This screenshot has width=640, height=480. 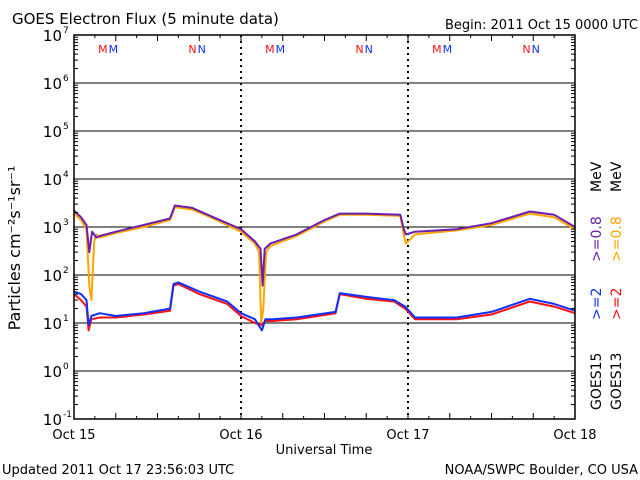 What do you see at coordinates (617, 381) in the screenshot?
I see `legend-goes13-satellite: GOES13` at bounding box center [617, 381].